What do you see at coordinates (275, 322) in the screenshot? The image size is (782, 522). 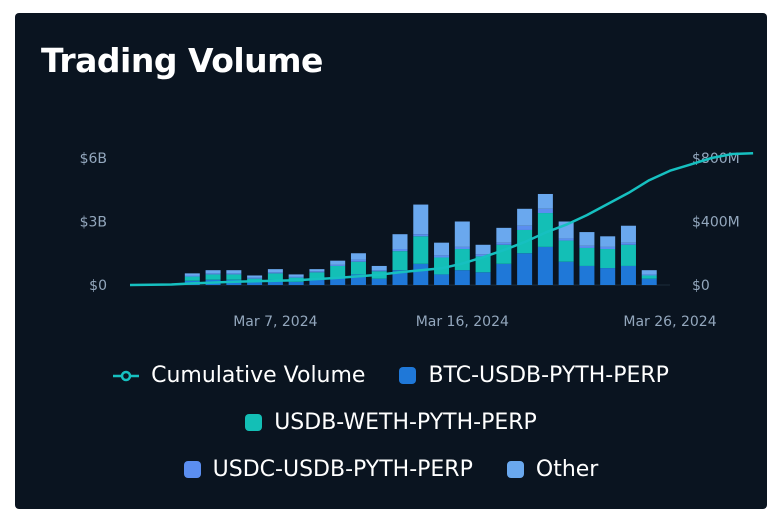 I see `x-tick-label: Mar 7, 2024` at bounding box center [275, 322].